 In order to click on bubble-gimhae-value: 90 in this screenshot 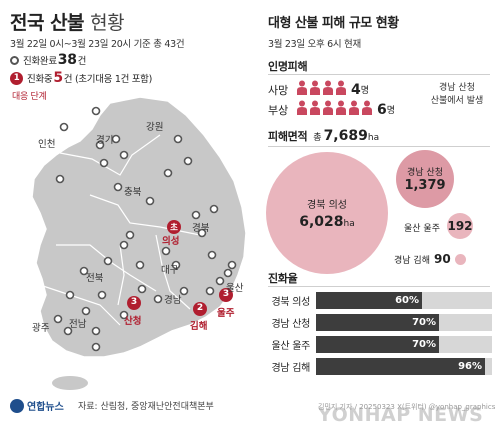, I will do `click(442, 259)`.